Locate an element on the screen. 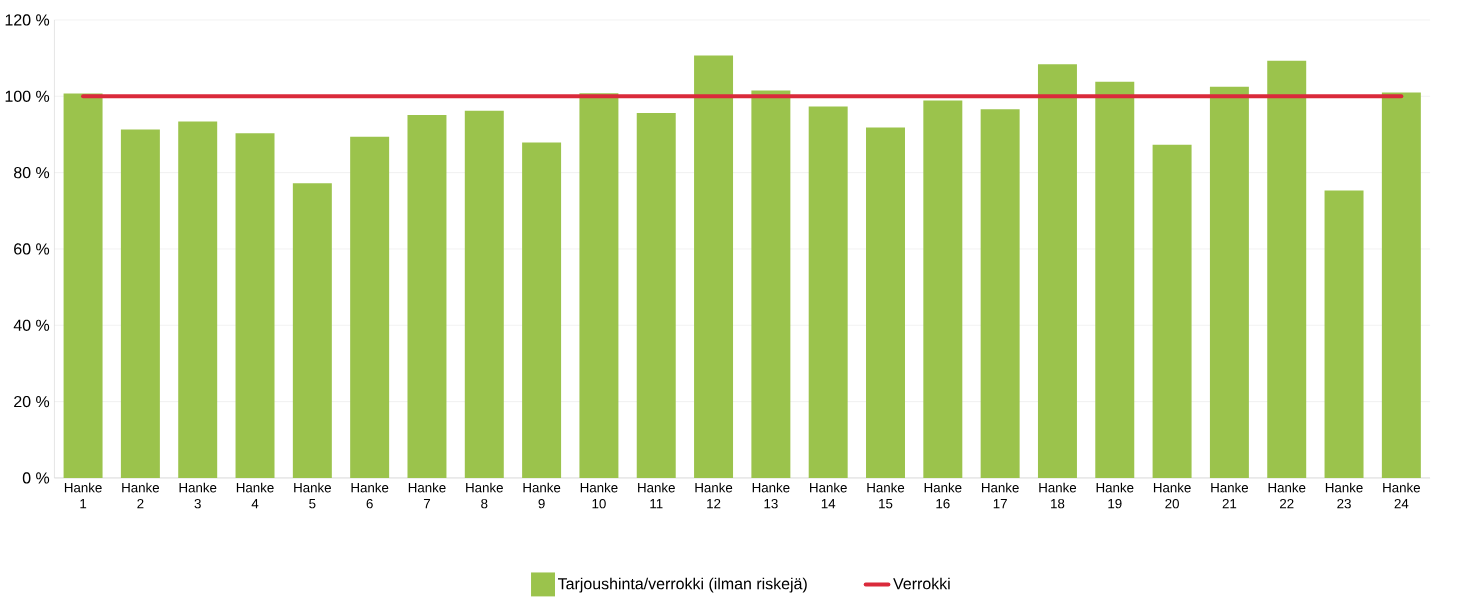 The width and height of the screenshot is (1461, 599). y-tick-label: 100 % is located at coordinates (27, 96).